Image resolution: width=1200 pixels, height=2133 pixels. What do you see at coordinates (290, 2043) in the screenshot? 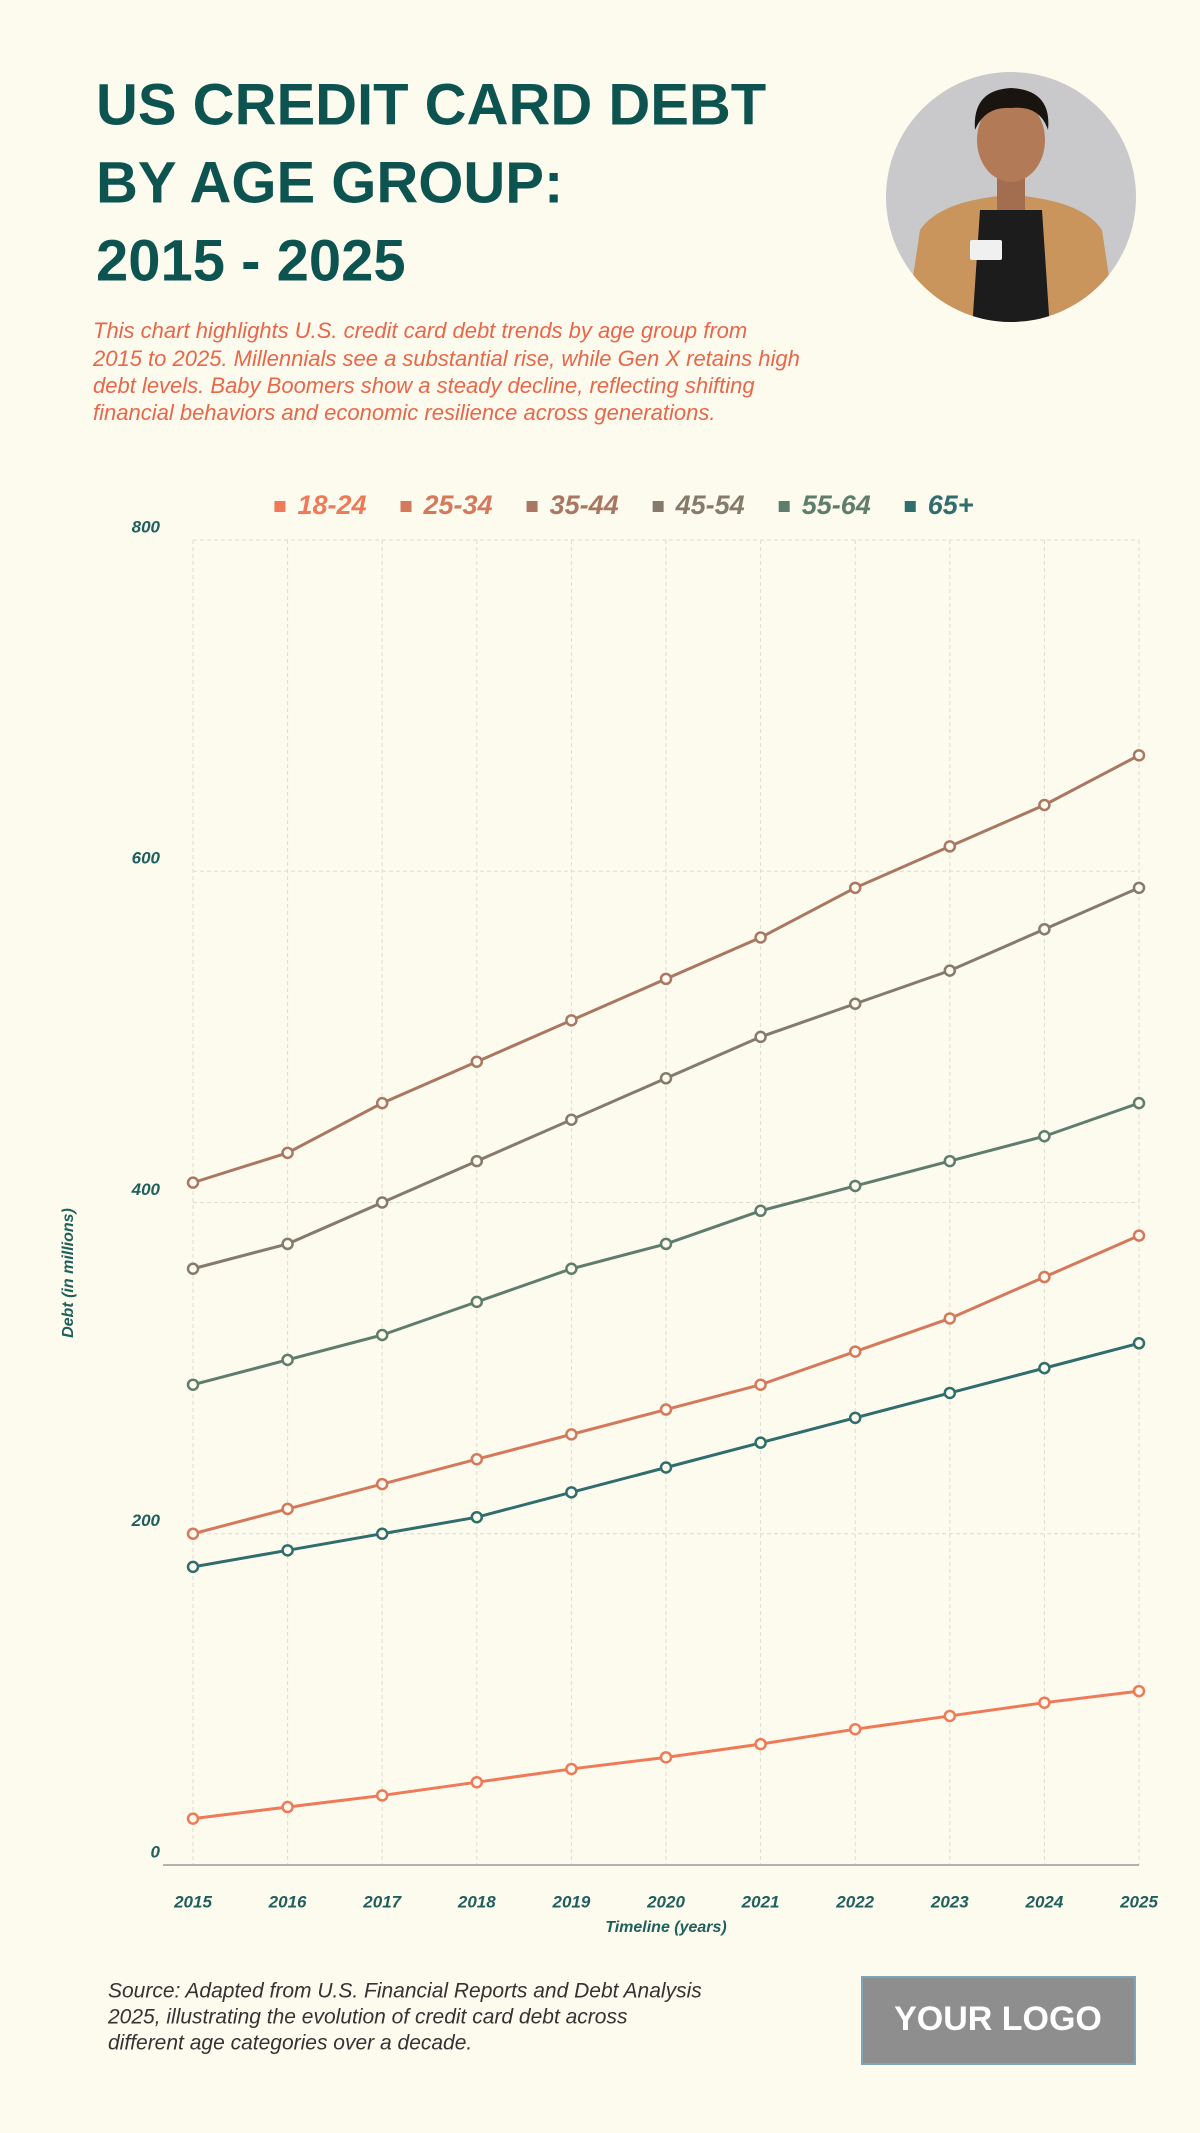
I see `source-line: different age categories over a decade.` at bounding box center [290, 2043].